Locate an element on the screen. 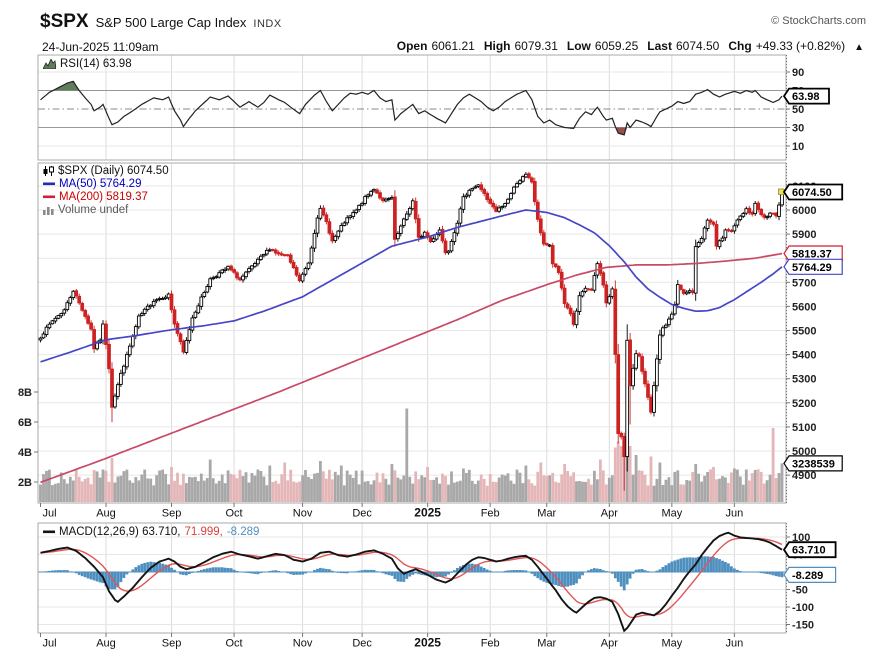 The width and height of the screenshot is (874, 668). svg-text: 50 is located at coordinates (798, 110).